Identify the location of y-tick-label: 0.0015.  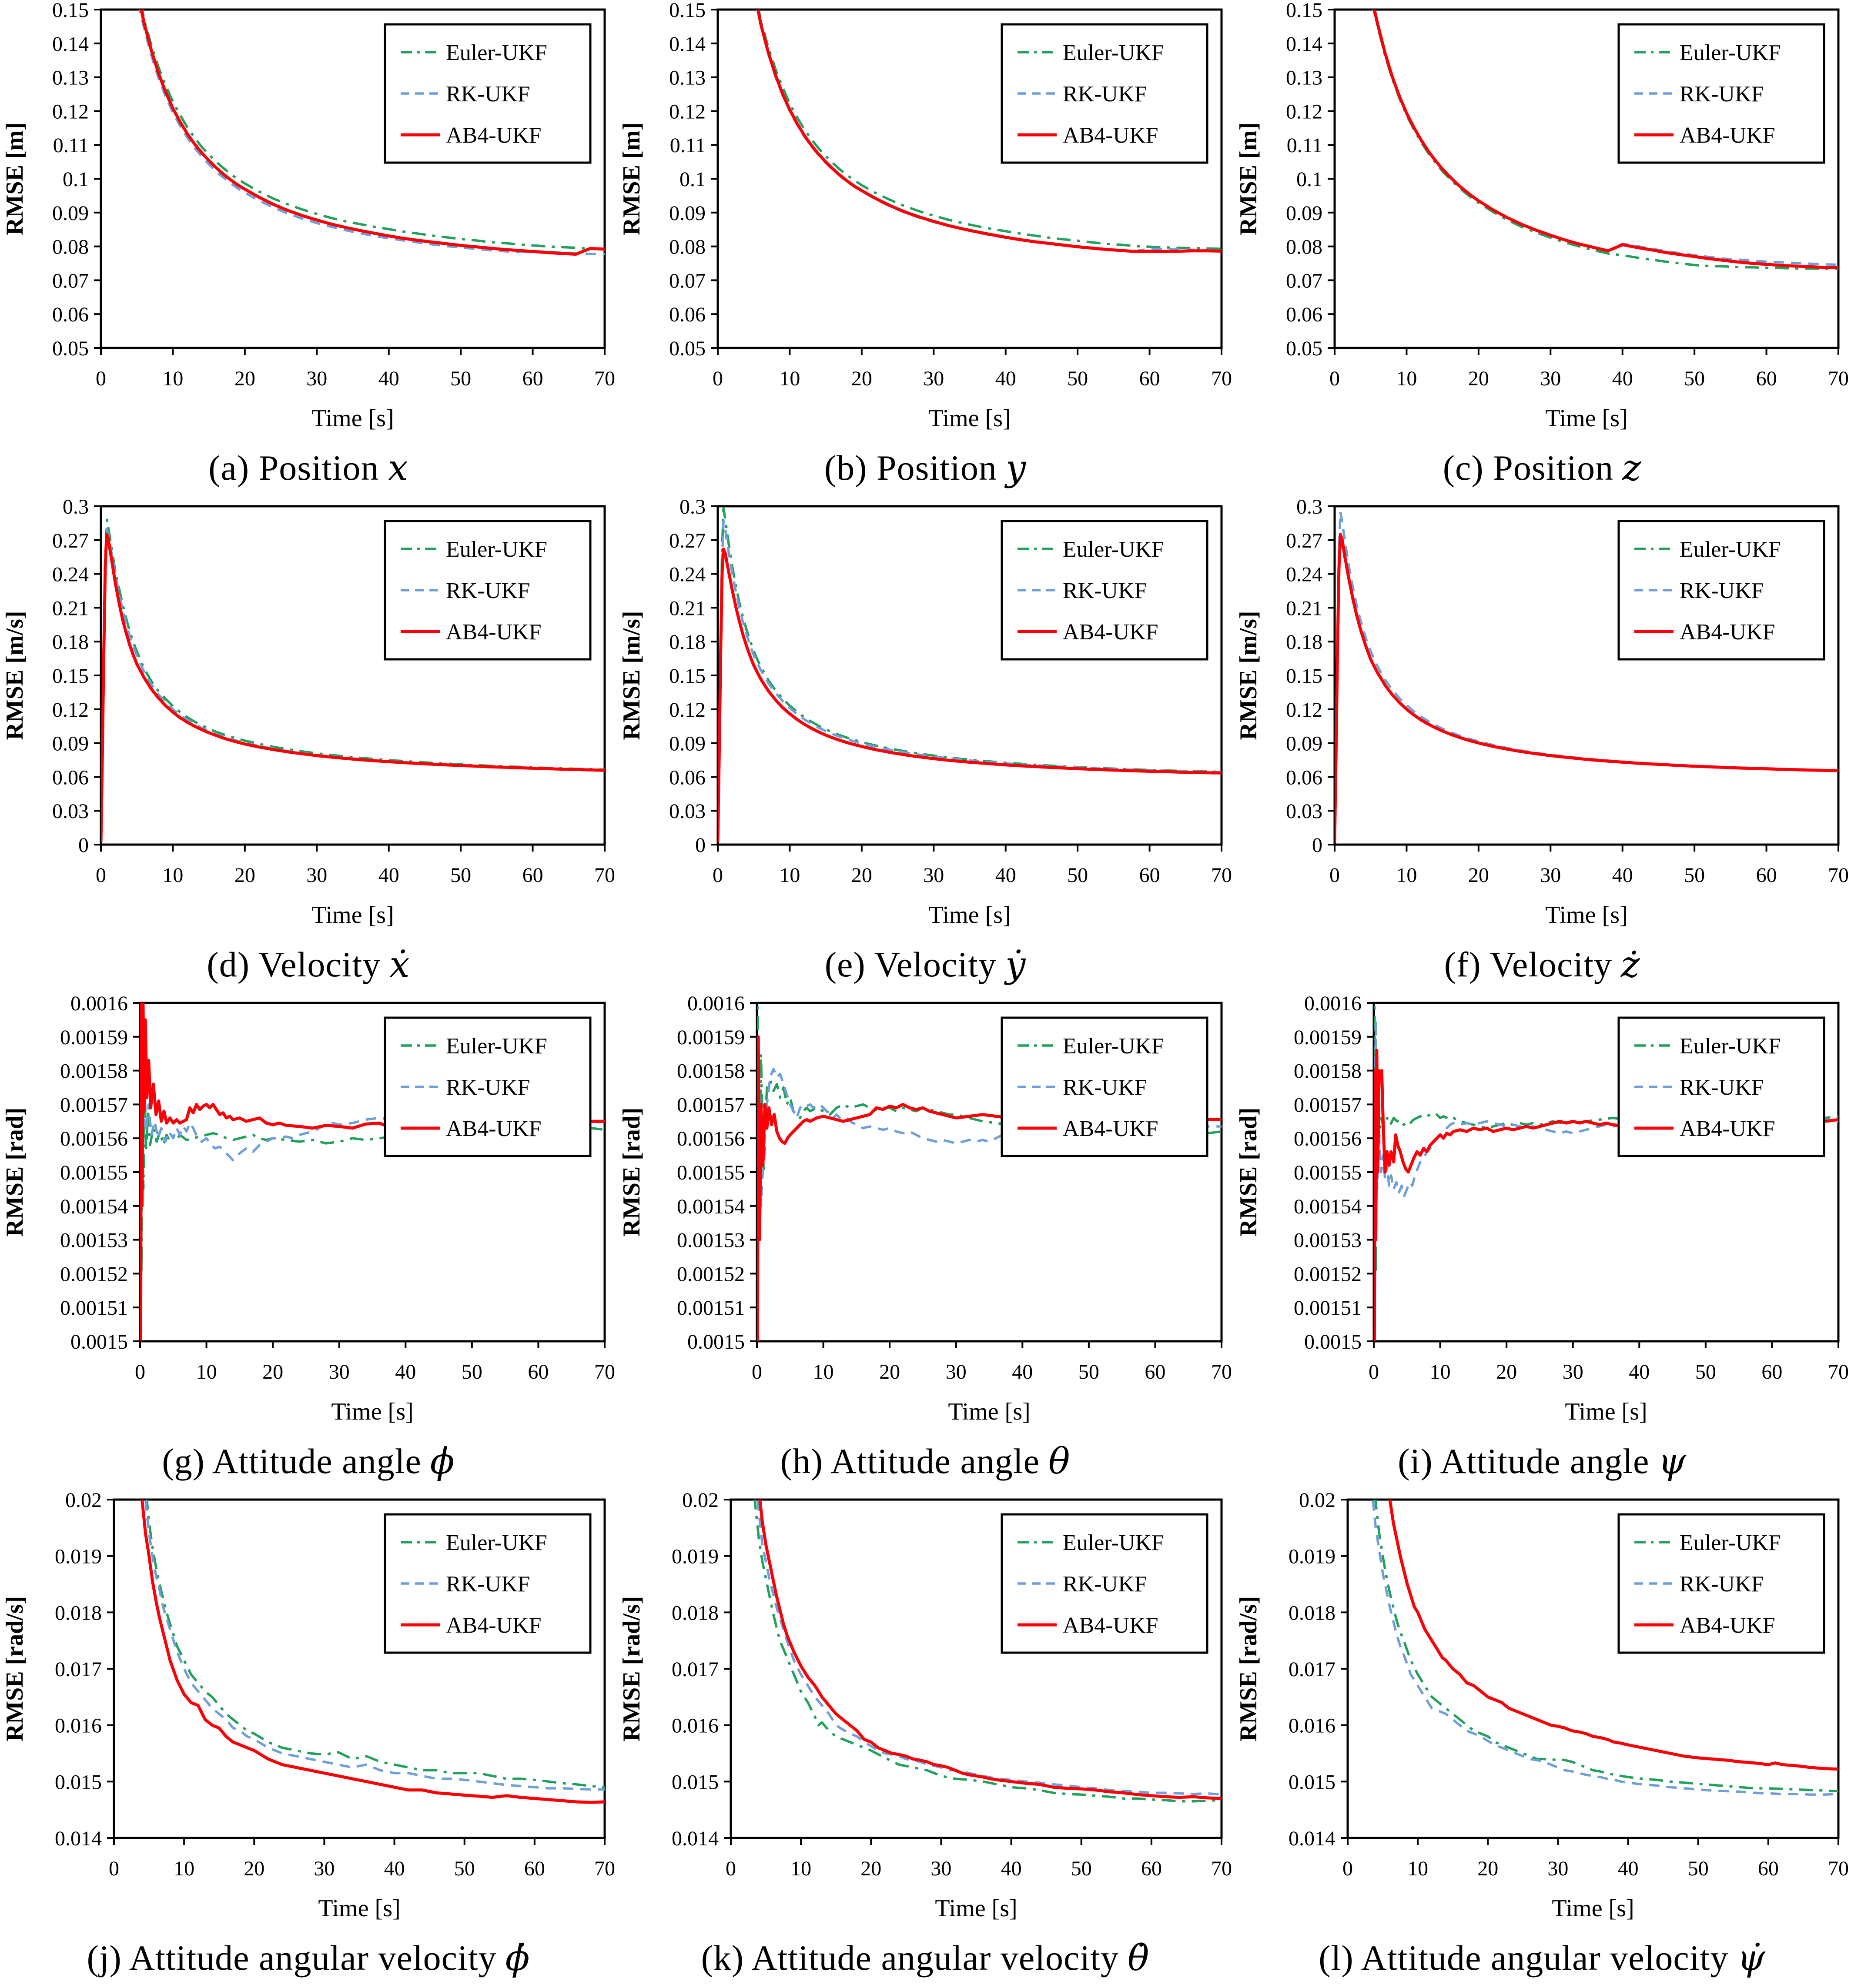
(1333, 1342).